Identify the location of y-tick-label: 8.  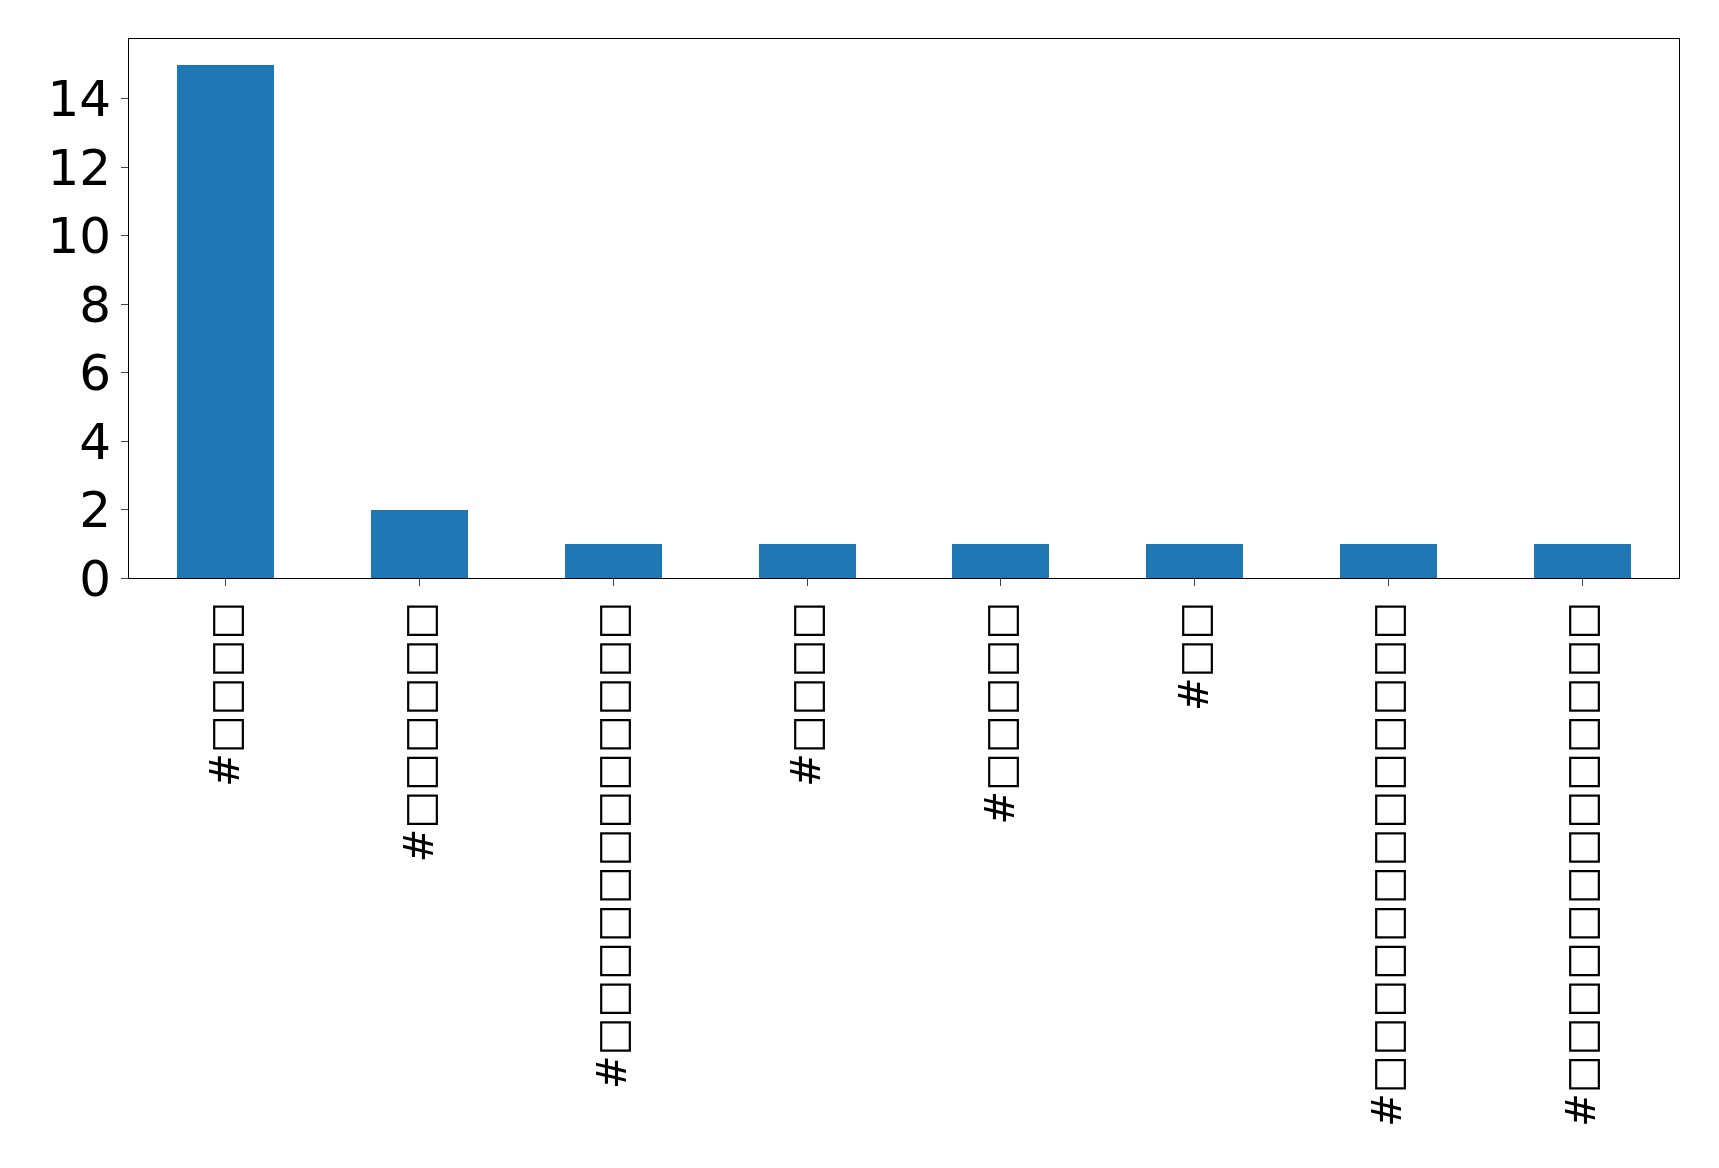
(95, 304).